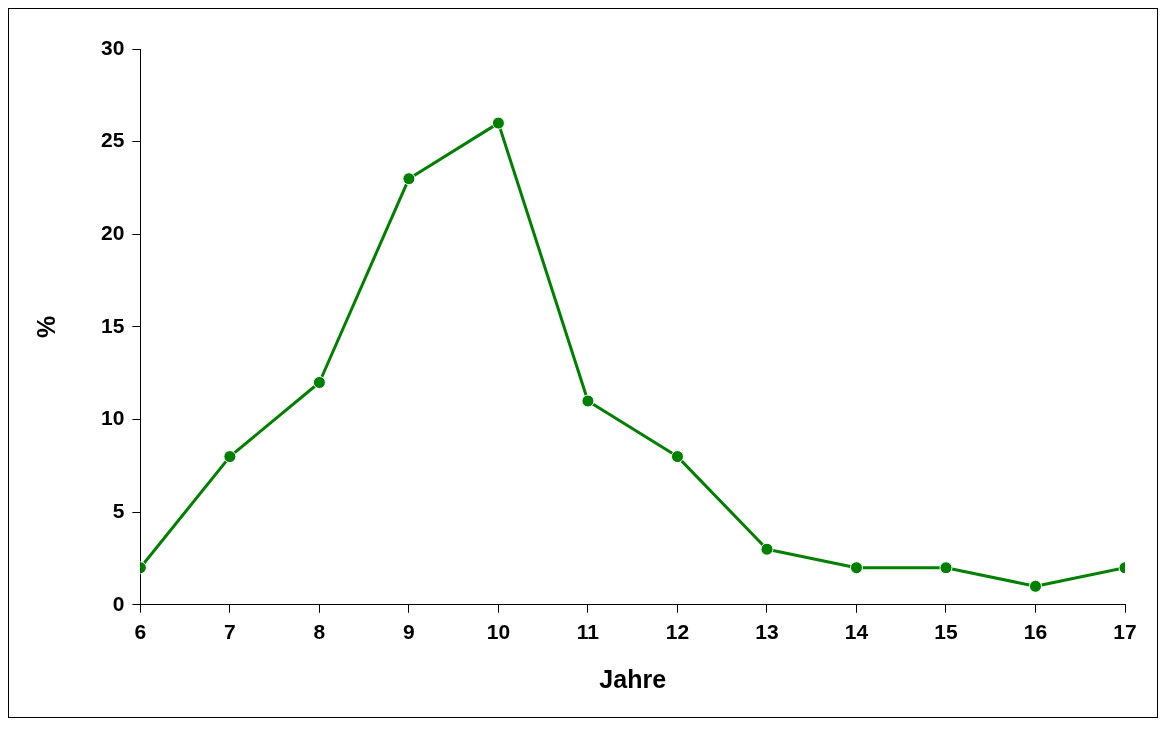 This screenshot has width=1170, height=729. What do you see at coordinates (767, 632) in the screenshot?
I see `x-tick-label: 13` at bounding box center [767, 632].